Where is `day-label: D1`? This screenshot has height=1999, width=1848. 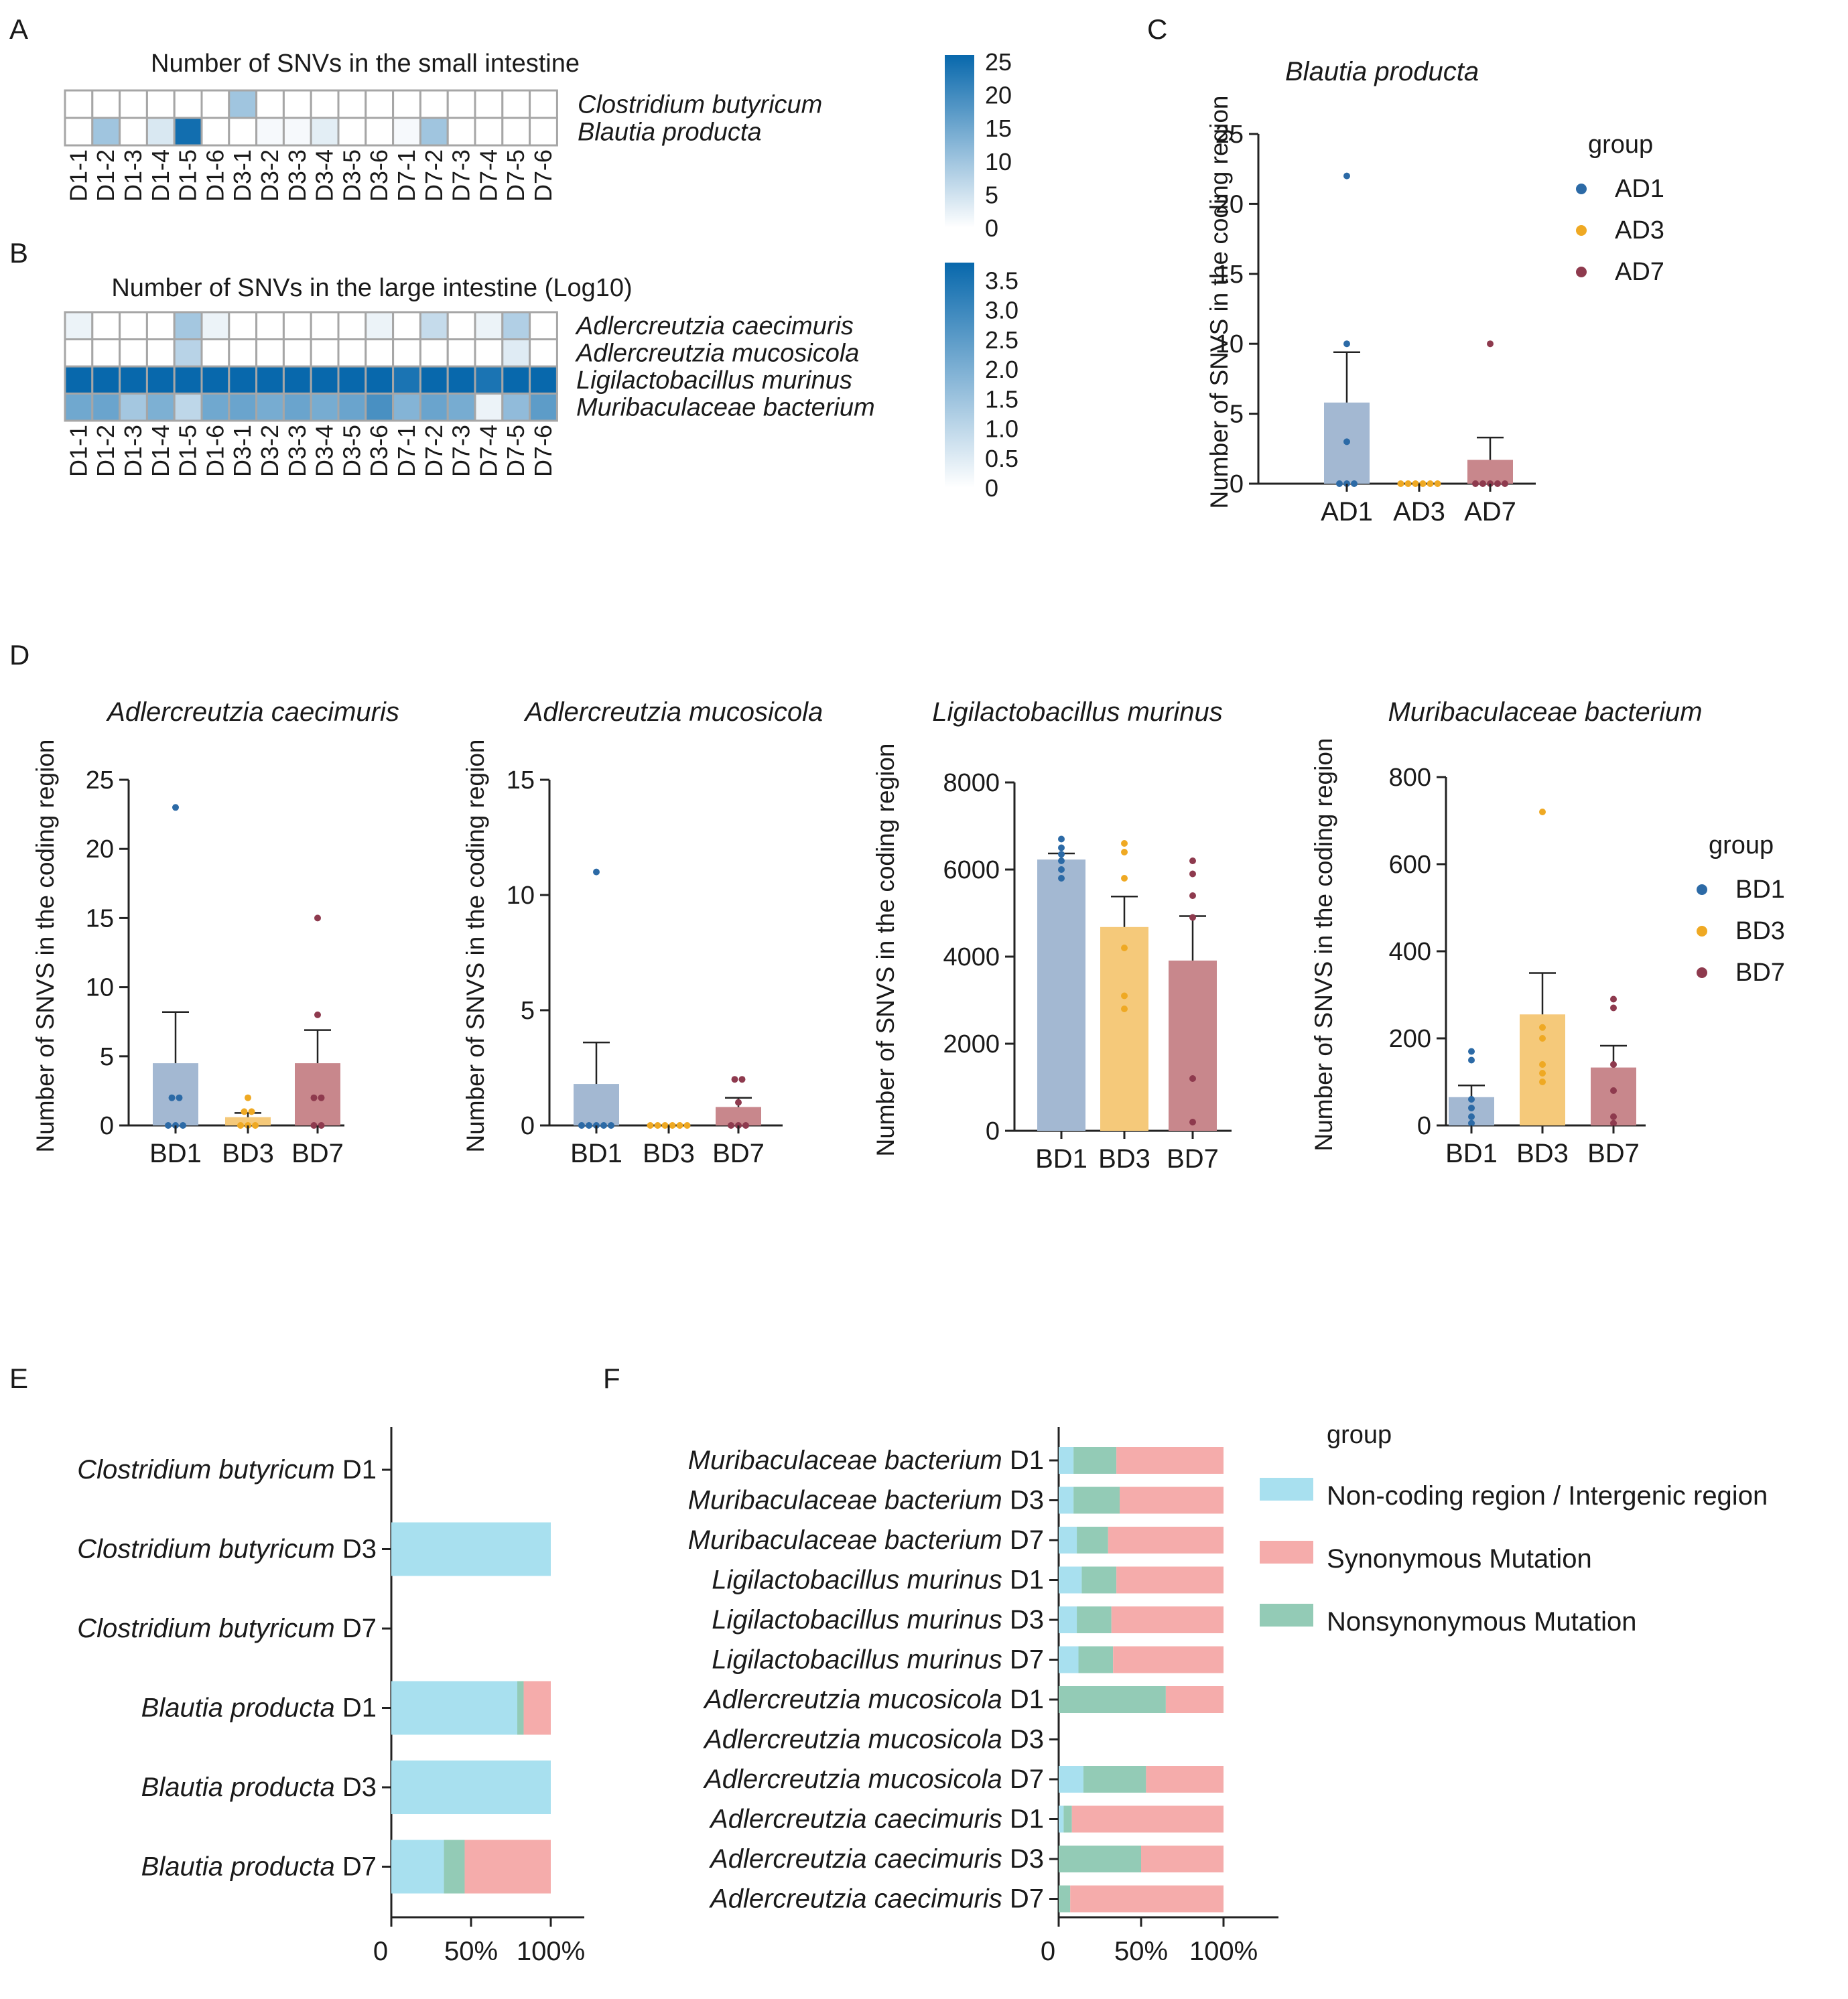
day-label: D1 is located at coordinates (1027, 1460).